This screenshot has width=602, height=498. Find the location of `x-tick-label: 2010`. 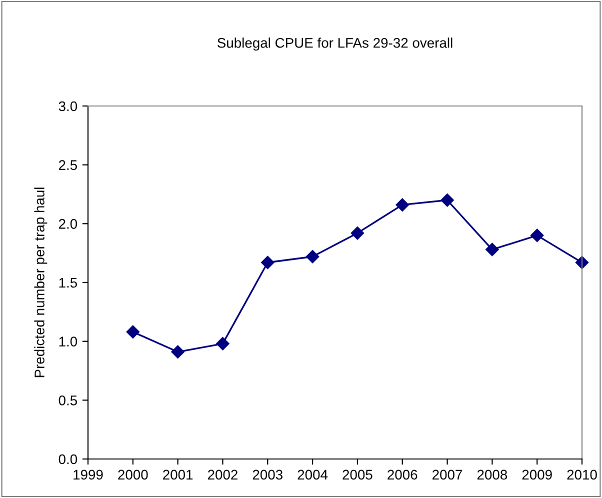

x-tick-label: 2010 is located at coordinates (582, 475).